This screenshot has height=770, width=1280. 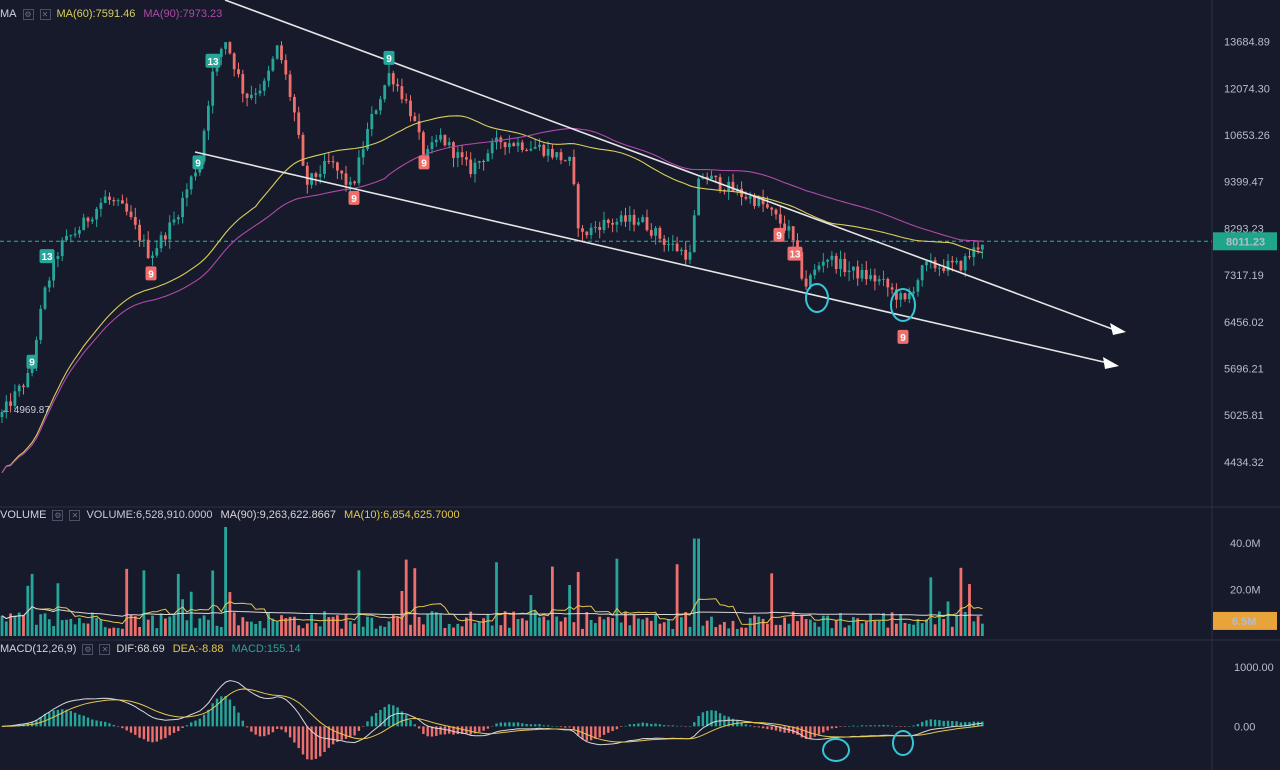 I want to click on macd-panel, so click(x=492, y=721).